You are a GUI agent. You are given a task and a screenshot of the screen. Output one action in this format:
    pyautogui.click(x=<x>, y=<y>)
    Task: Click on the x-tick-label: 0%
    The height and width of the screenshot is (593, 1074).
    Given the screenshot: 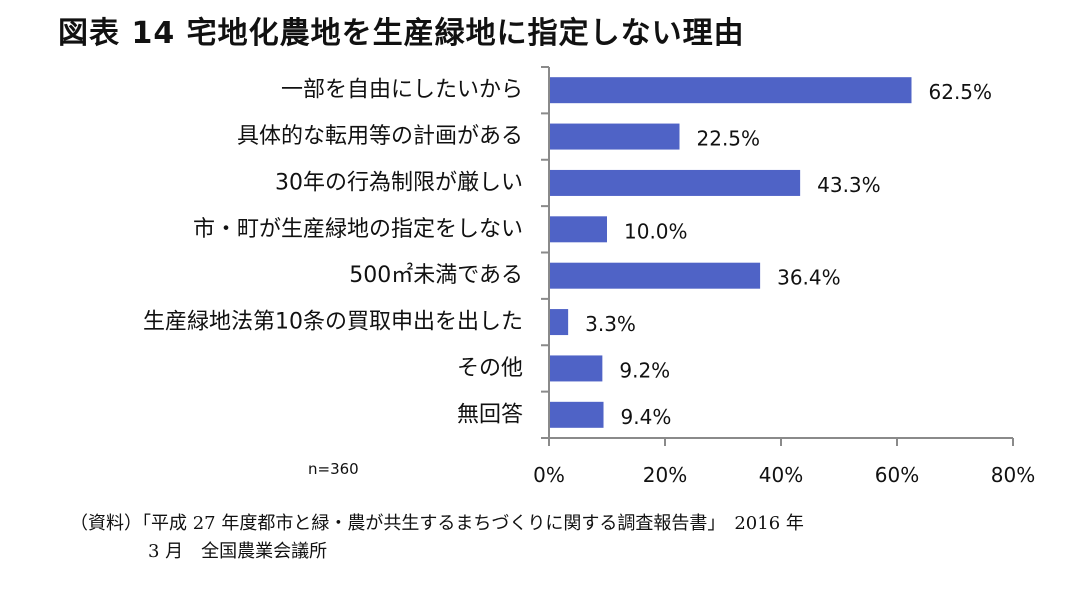 What is the action you would take?
    pyautogui.click(x=549, y=475)
    